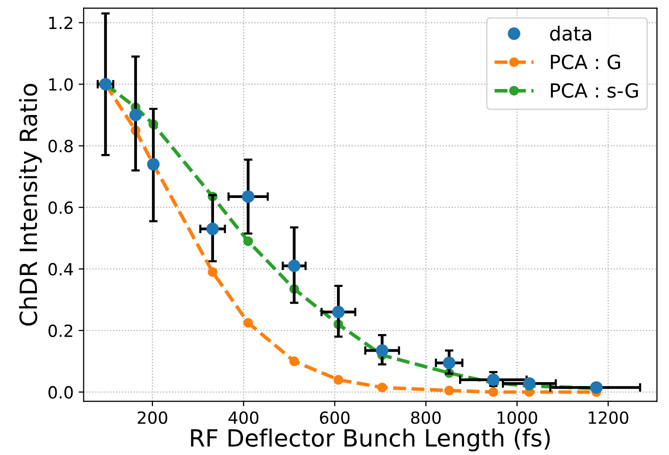 The width and height of the screenshot is (669, 455). Describe the element at coordinates (370, 440) in the screenshot. I see `x-axis-title: RF Deflector Bunch Length (fs)` at that location.